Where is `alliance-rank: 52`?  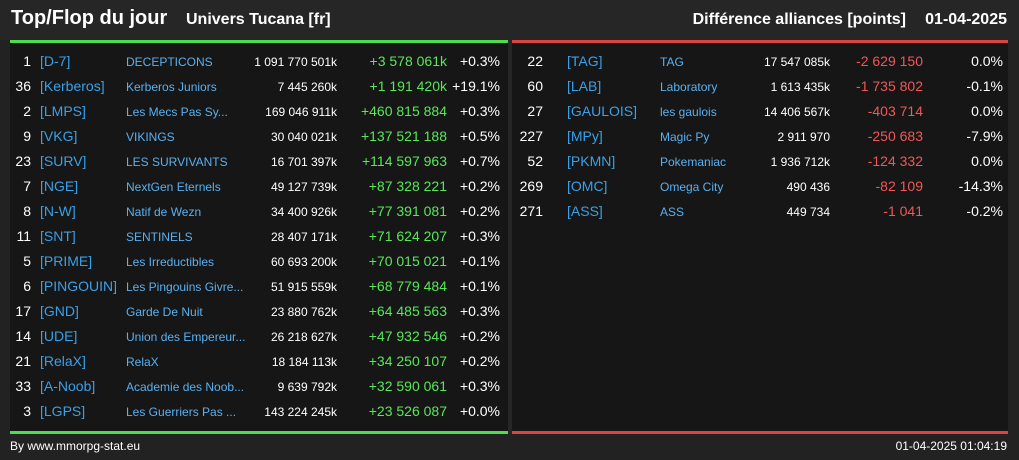 alliance-rank: 52 is located at coordinates (535, 161).